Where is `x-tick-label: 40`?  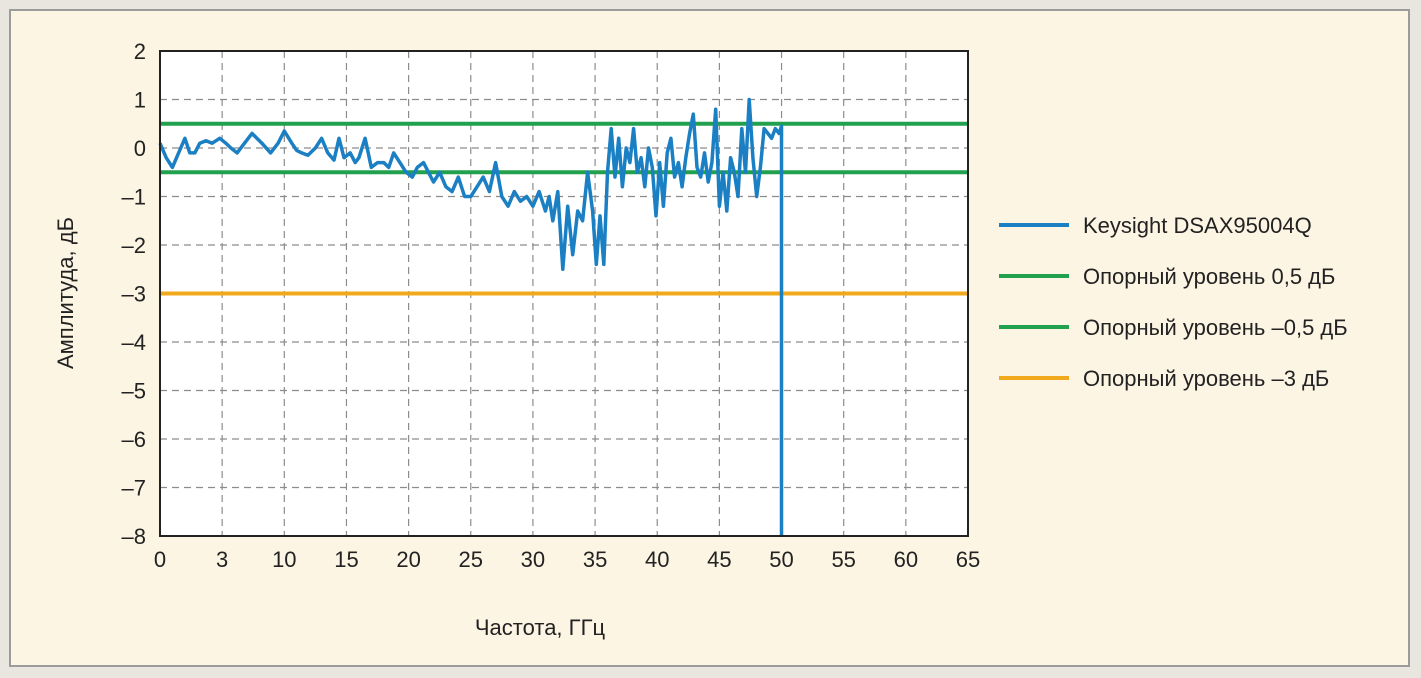 x-tick-label: 40 is located at coordinates (657, 559).